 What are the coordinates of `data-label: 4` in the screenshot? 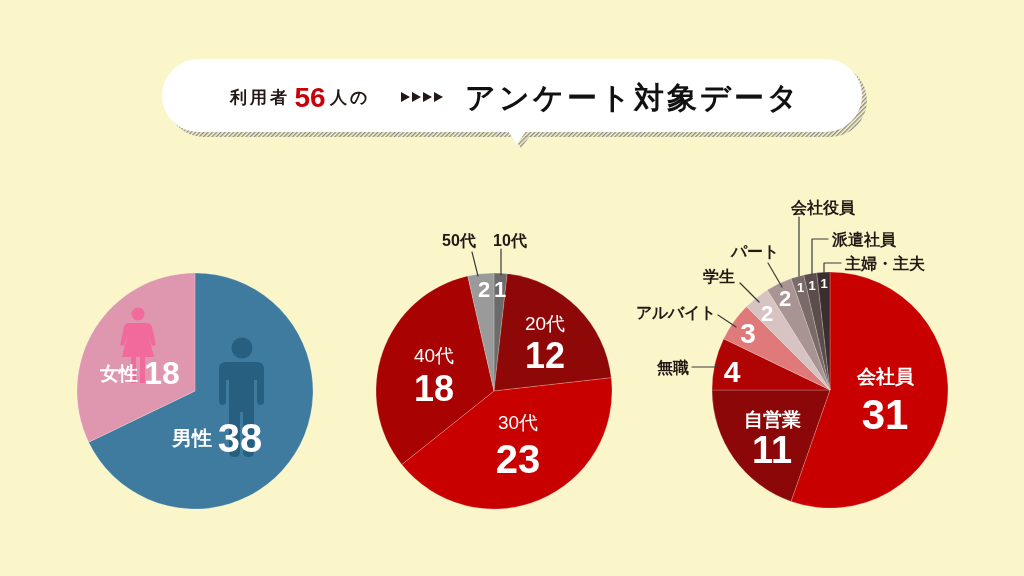 It's located at (732, 371).